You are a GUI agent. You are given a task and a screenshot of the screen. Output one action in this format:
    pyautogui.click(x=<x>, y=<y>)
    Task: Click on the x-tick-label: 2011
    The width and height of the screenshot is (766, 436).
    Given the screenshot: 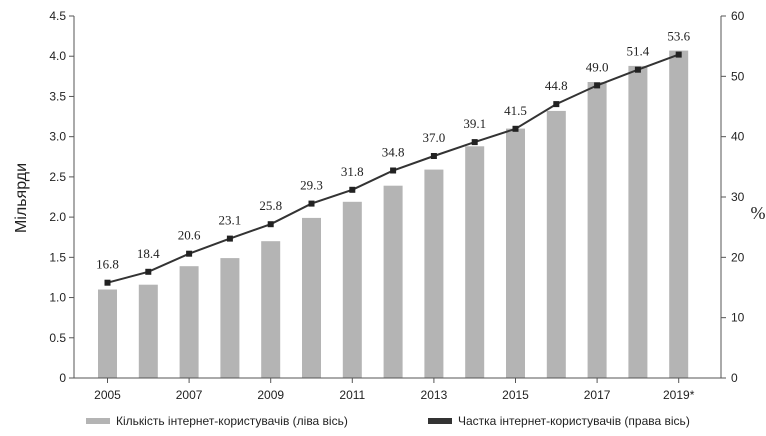 What is the action you would take?
    pyautogui.click(x=352, y=395)
    